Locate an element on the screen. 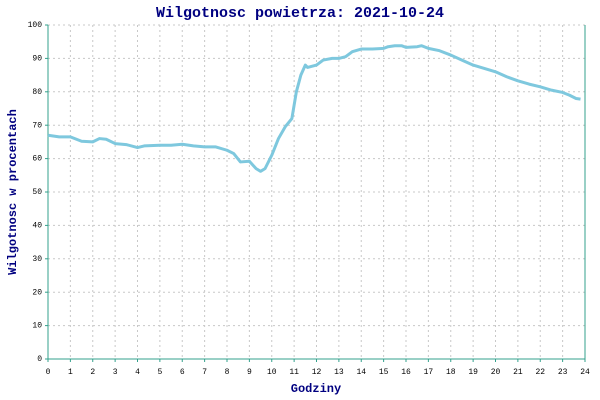  y-tick-label: 90 is located at coordinates (37, 59).